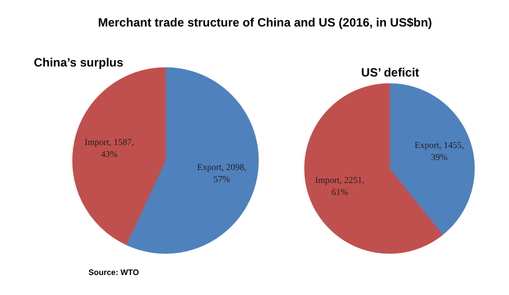 The height and width of the screenshot is (295, 509). I want to click on slice-label: Export, 1455, 39%, so click(439, 151).